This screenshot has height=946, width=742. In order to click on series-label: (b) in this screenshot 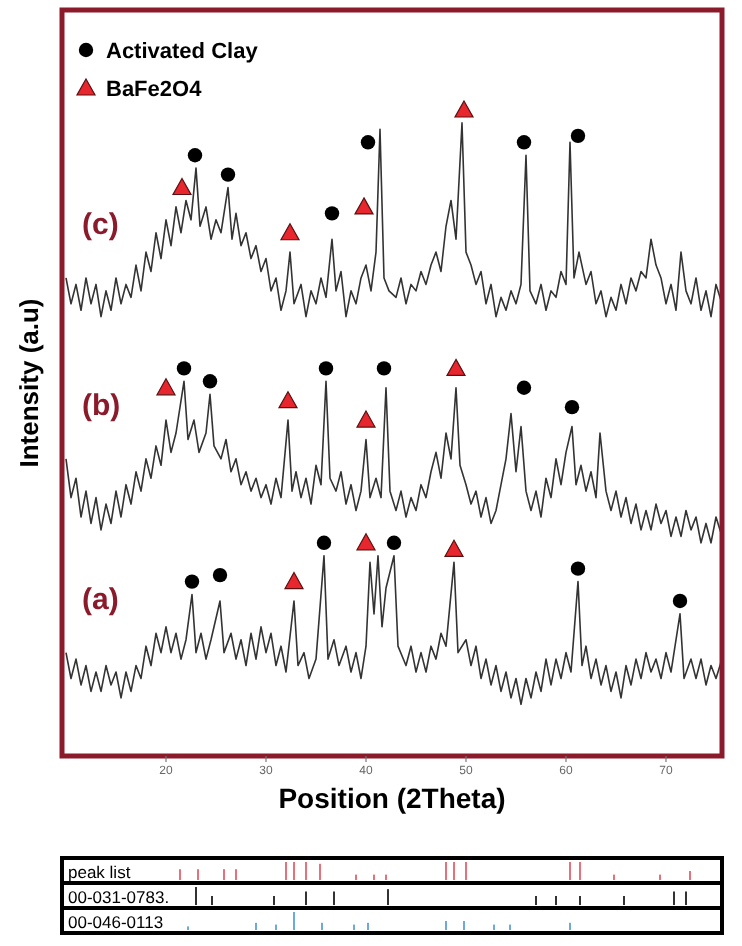, I will do `click(101, 405)`.